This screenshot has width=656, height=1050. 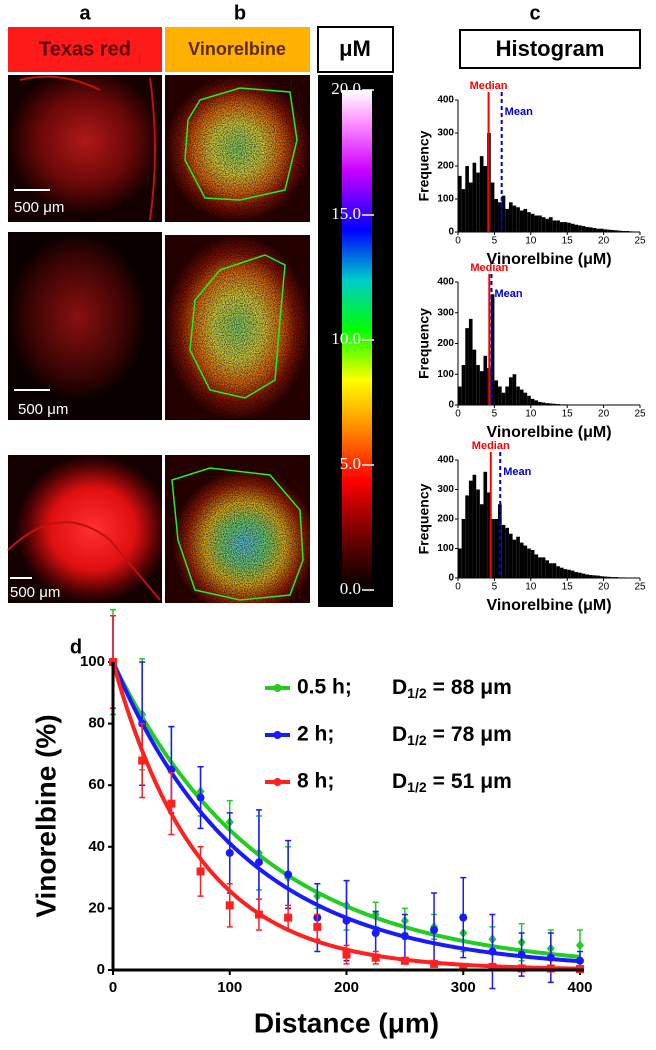 I want to click on panel-letter: c, so click(x=534, y=13).